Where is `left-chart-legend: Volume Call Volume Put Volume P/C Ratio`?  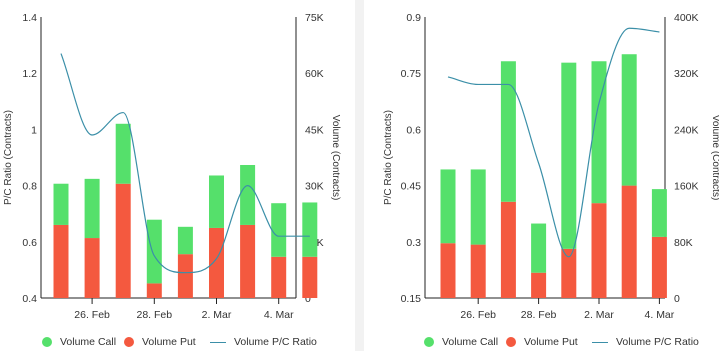 left-chart-legend: Volume Call Volume Put Volume P/C Ratio is located at coordinates (177, 344).